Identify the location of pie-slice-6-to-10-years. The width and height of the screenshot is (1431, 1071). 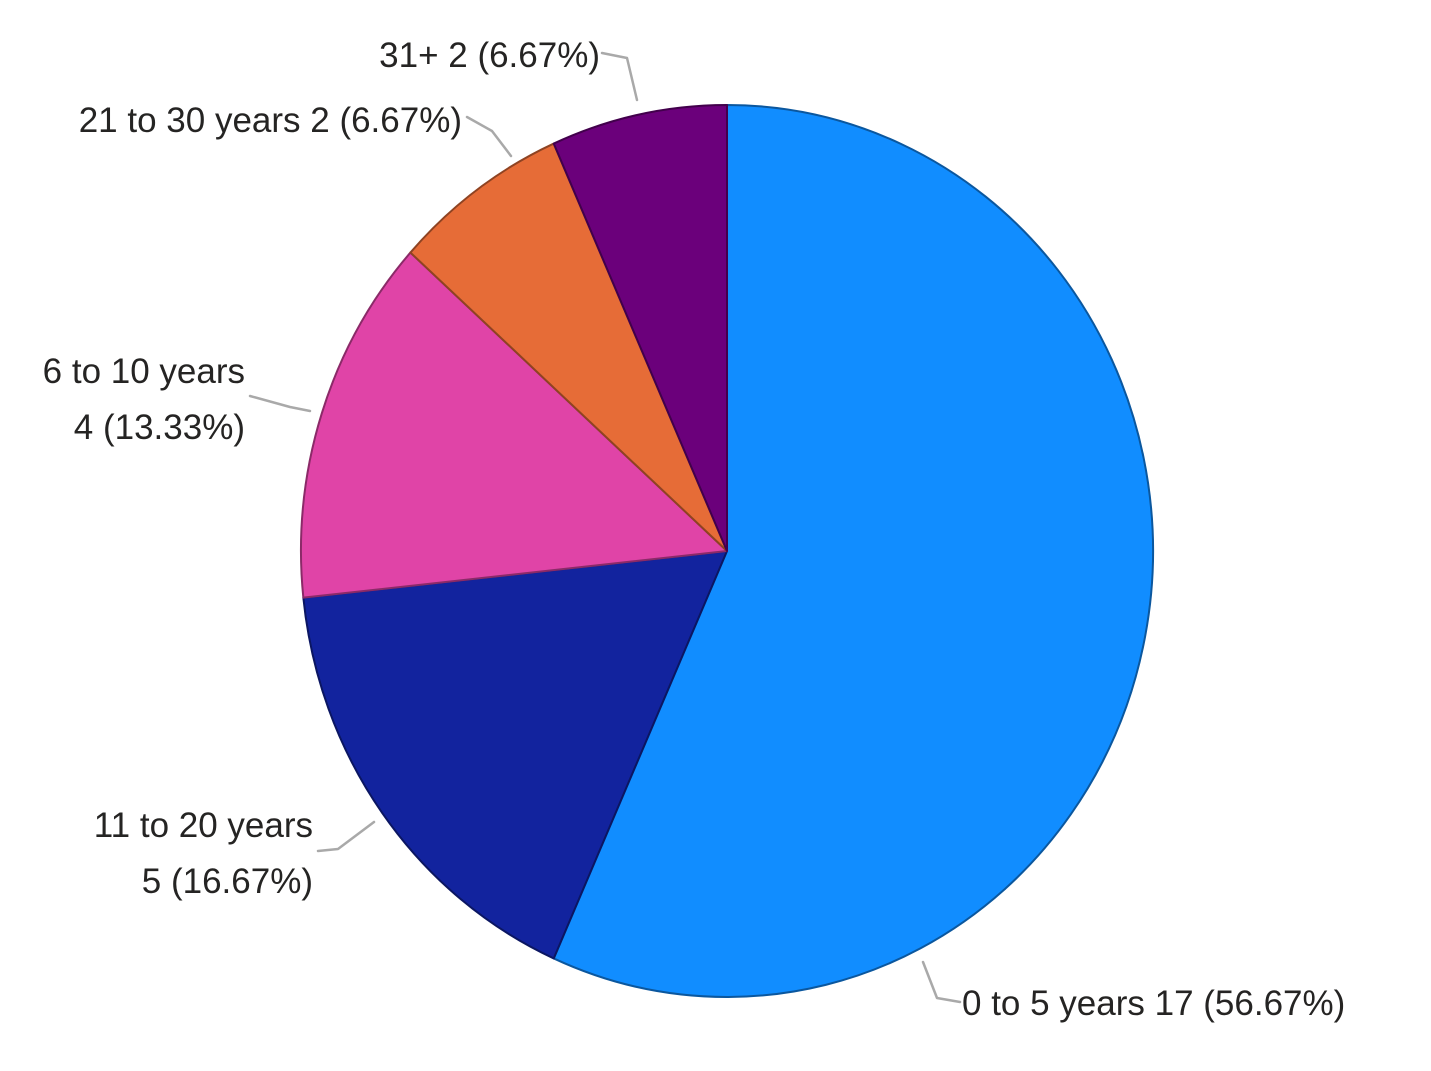
(514, 425).